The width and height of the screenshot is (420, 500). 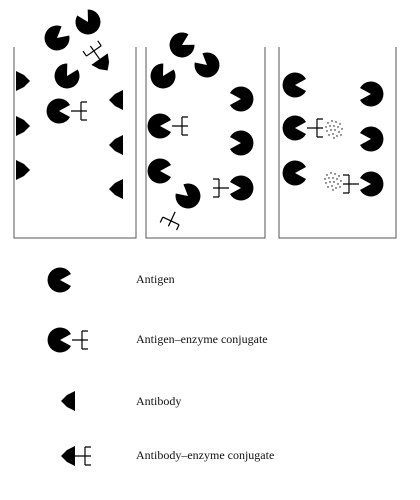 I want to click on legend-antibody-enzyme-icon, so click(x=76, y=456).